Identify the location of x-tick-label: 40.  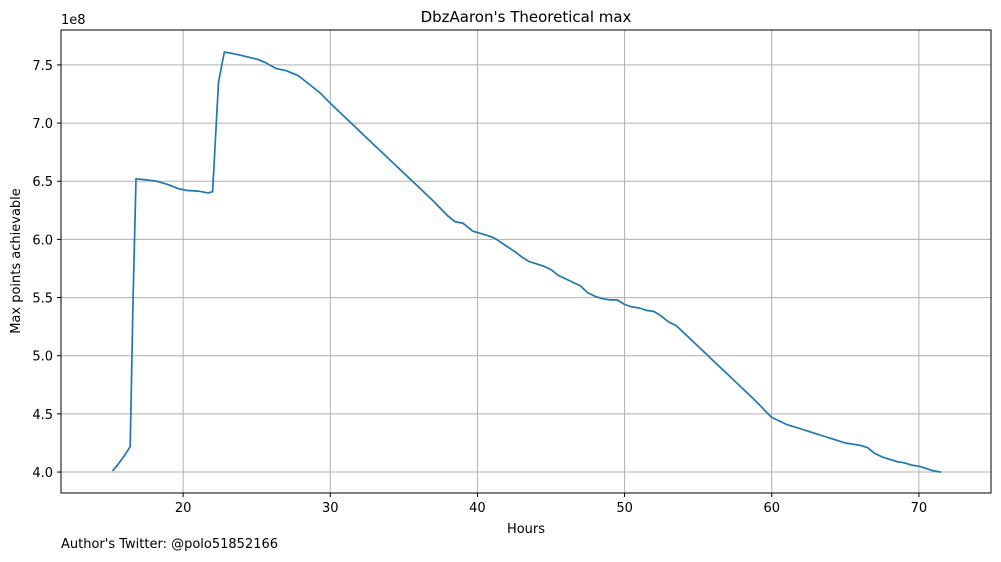
(477, 508).